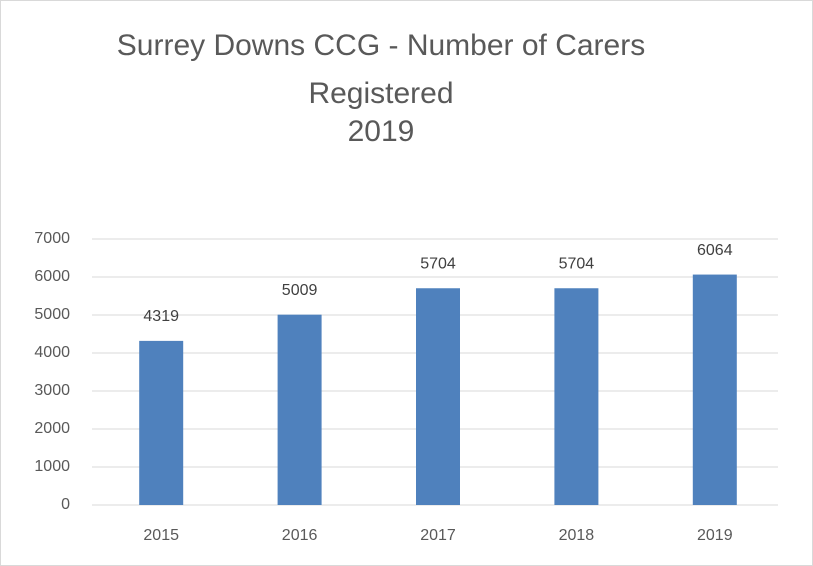 This screenshot has height=566, width=813. Describe the element at coordinates (300, 290) in the screenshot. I see `data-label: 5009` at that location.